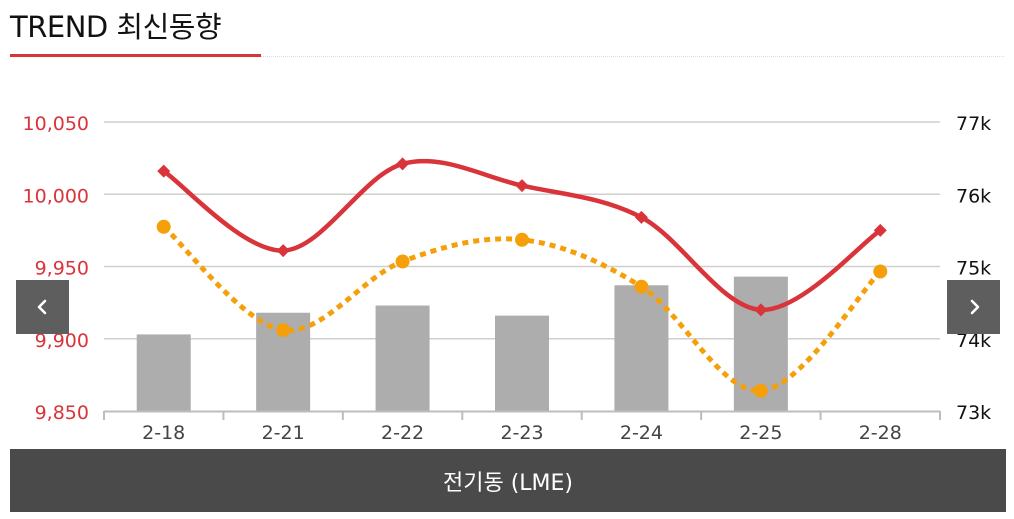 This screenshot has width=1014, height=519. I want to click on left-axis-tick-label: 10,050, so click(56, 124).